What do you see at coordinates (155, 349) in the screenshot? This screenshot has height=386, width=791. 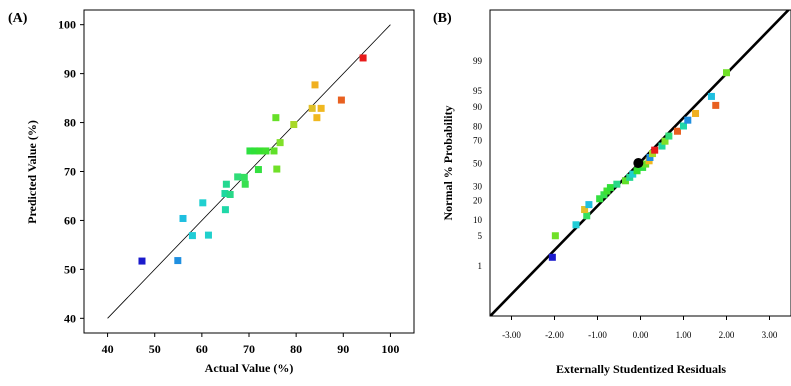 I see `panel-a-x-tick-label: 50` at bounding box center [155, 349].